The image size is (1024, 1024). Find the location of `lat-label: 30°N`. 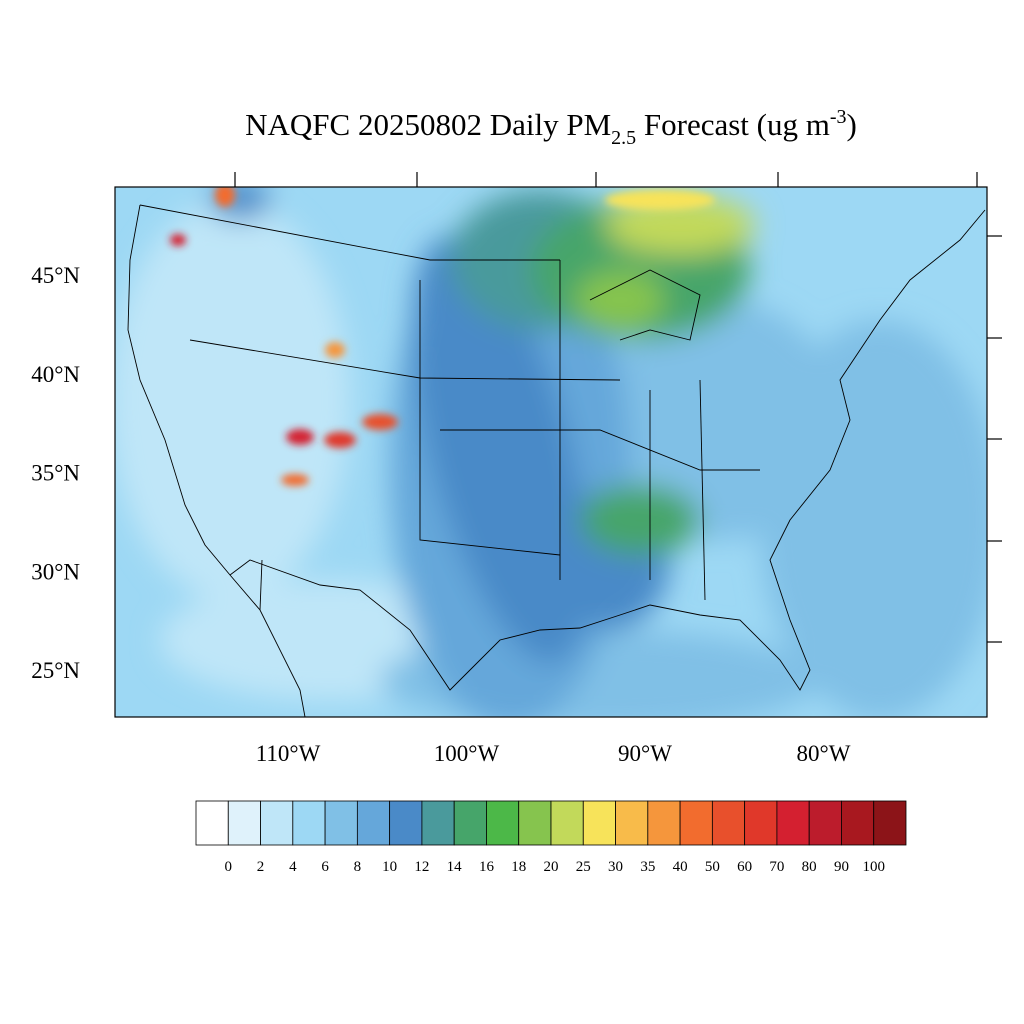

lat-label: 30°N is located at coordinates (55, 571).